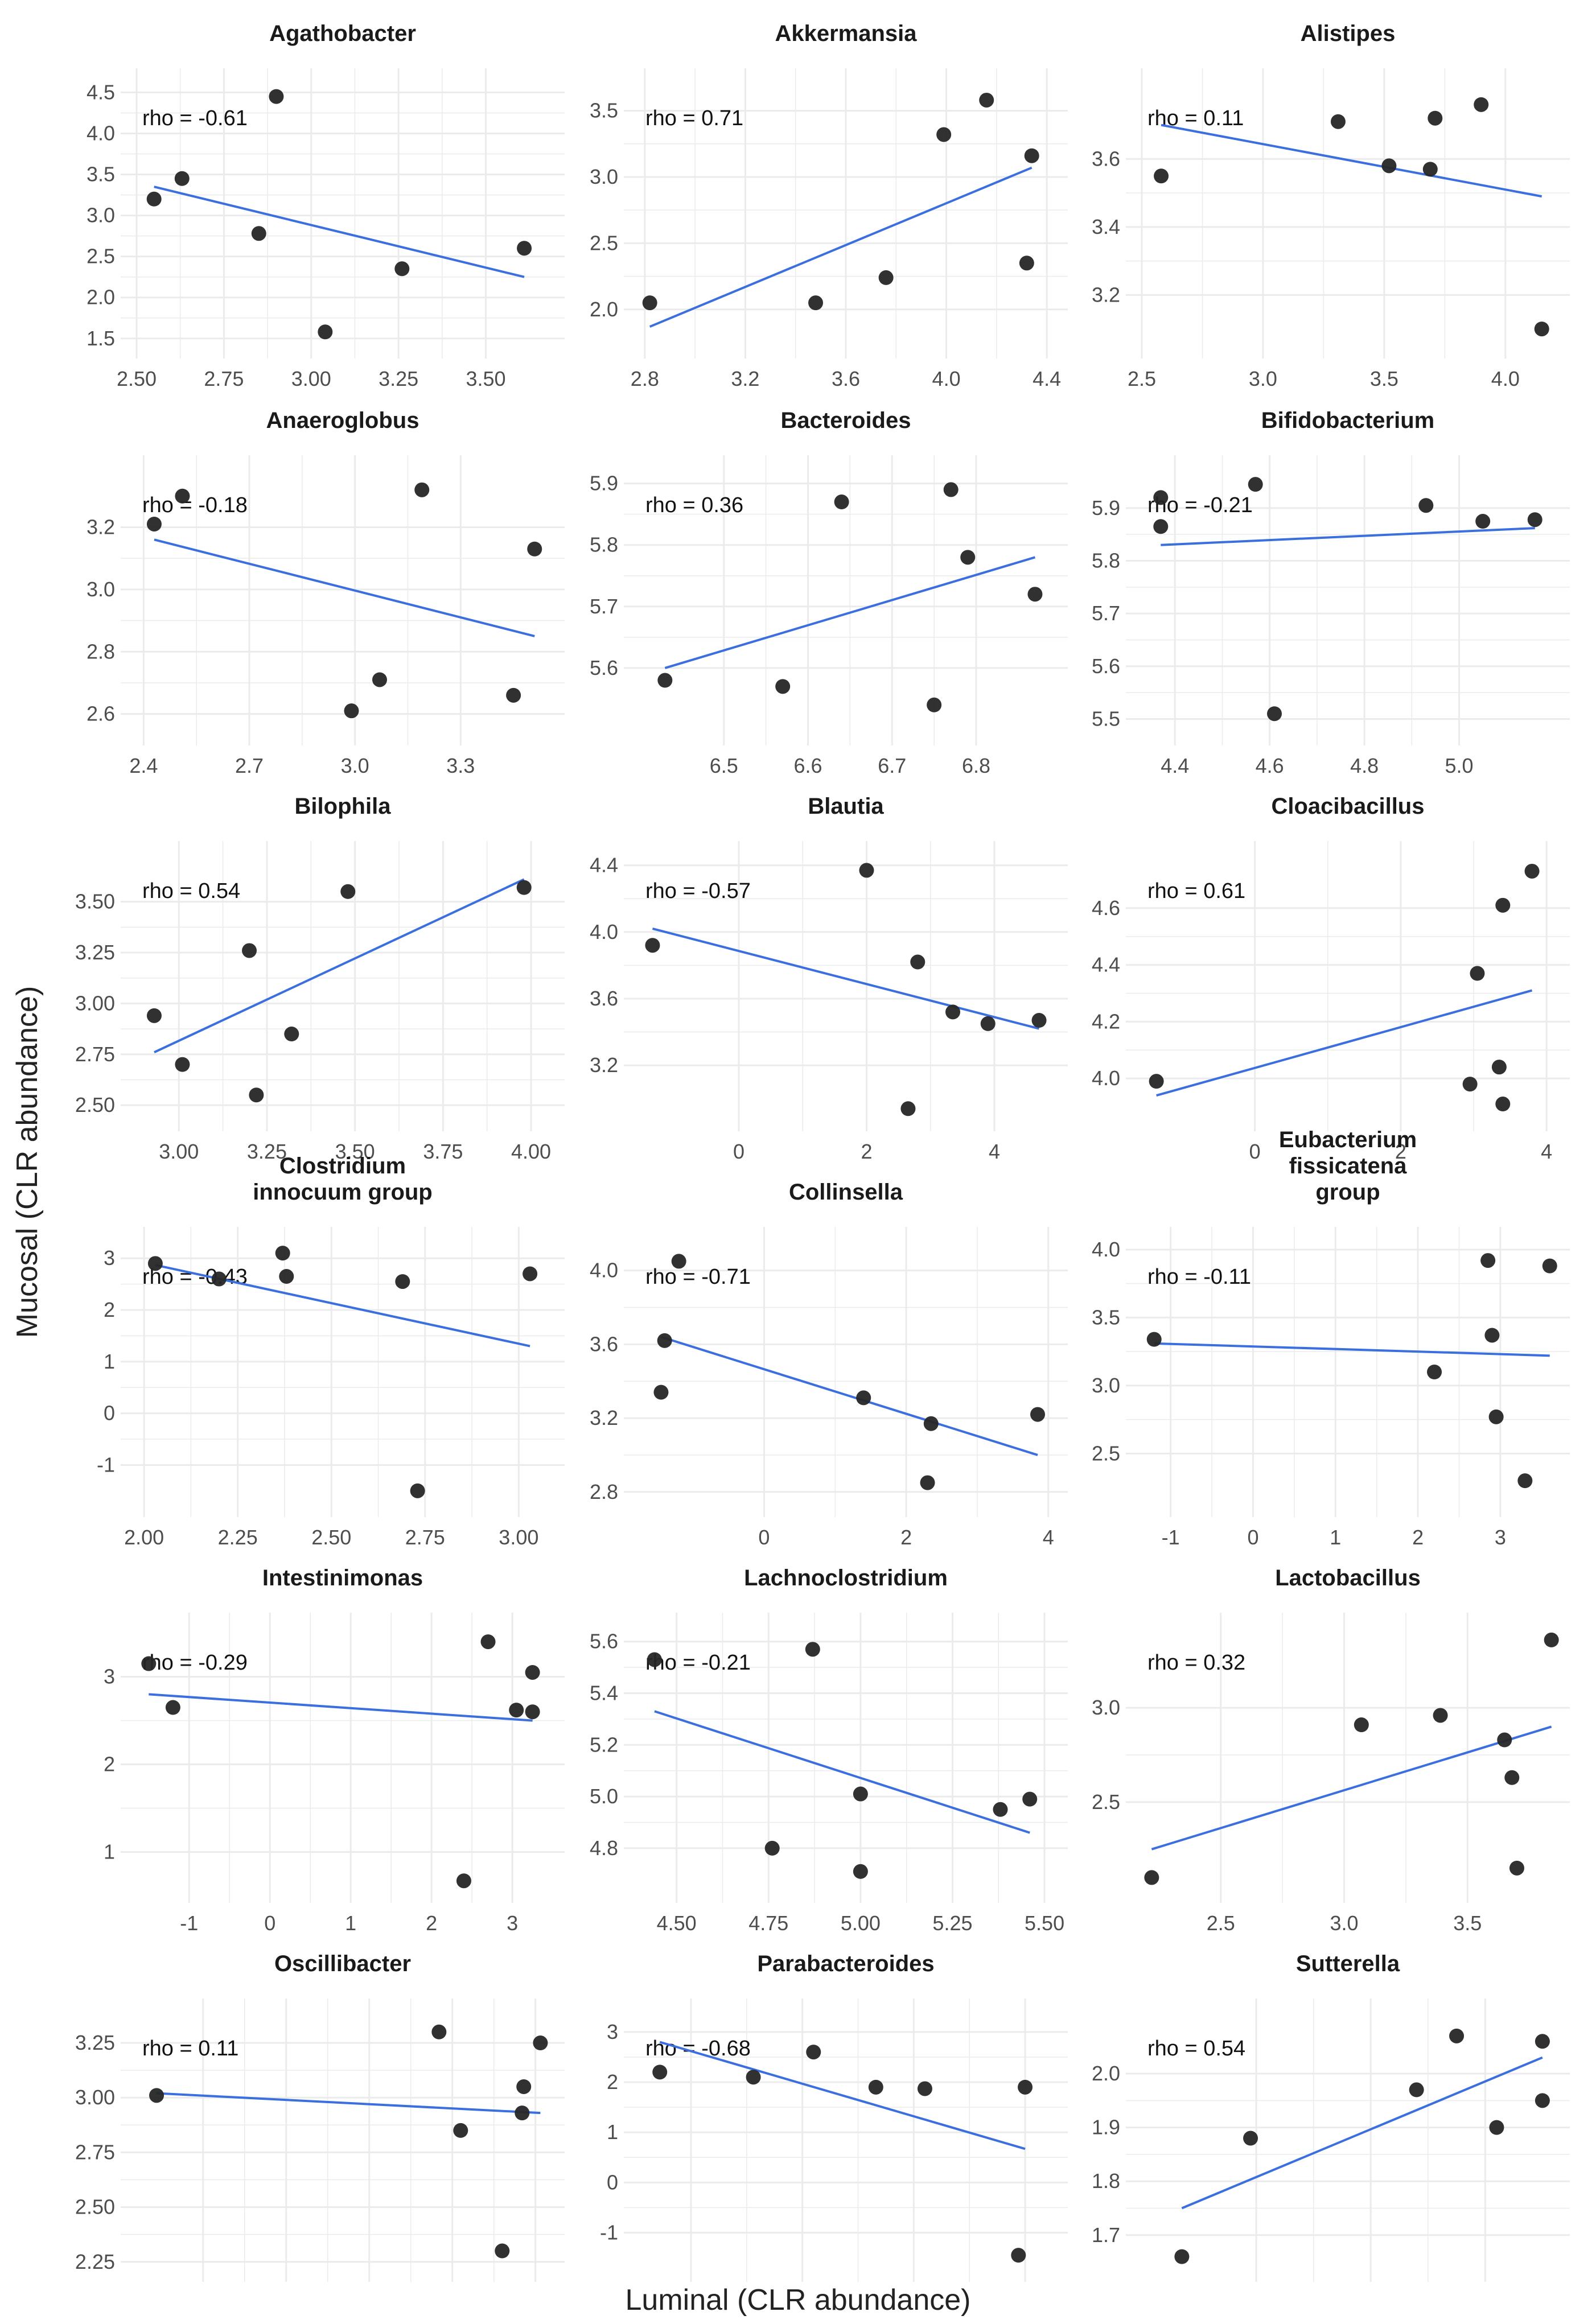 This screenshot has width=1596, height=2324. Describe the element at coordinates (101, 589) in the screenshot. I see `y-tick-label: 3.0` at that location.